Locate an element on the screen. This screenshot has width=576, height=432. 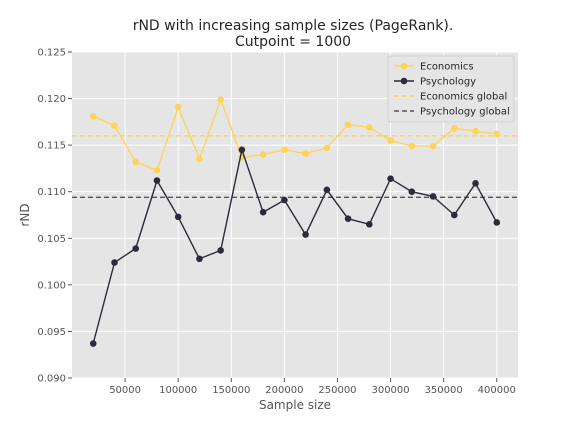
y-tick-label: 0.110 is located at coordinates (51, 192).